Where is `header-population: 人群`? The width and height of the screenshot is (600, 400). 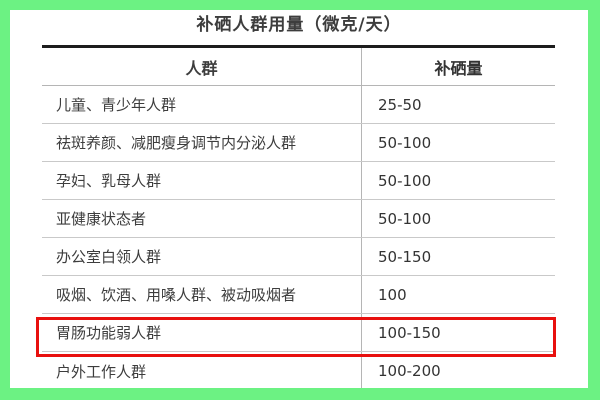 header-population: 人群 is located at coordinates (202, 66).